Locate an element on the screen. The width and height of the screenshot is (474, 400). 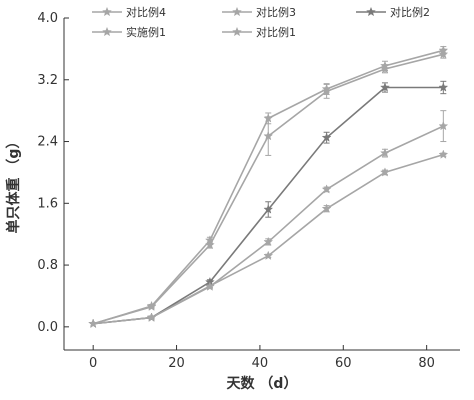
legend-label: 对比例3 is located at coordinates (276, 12).